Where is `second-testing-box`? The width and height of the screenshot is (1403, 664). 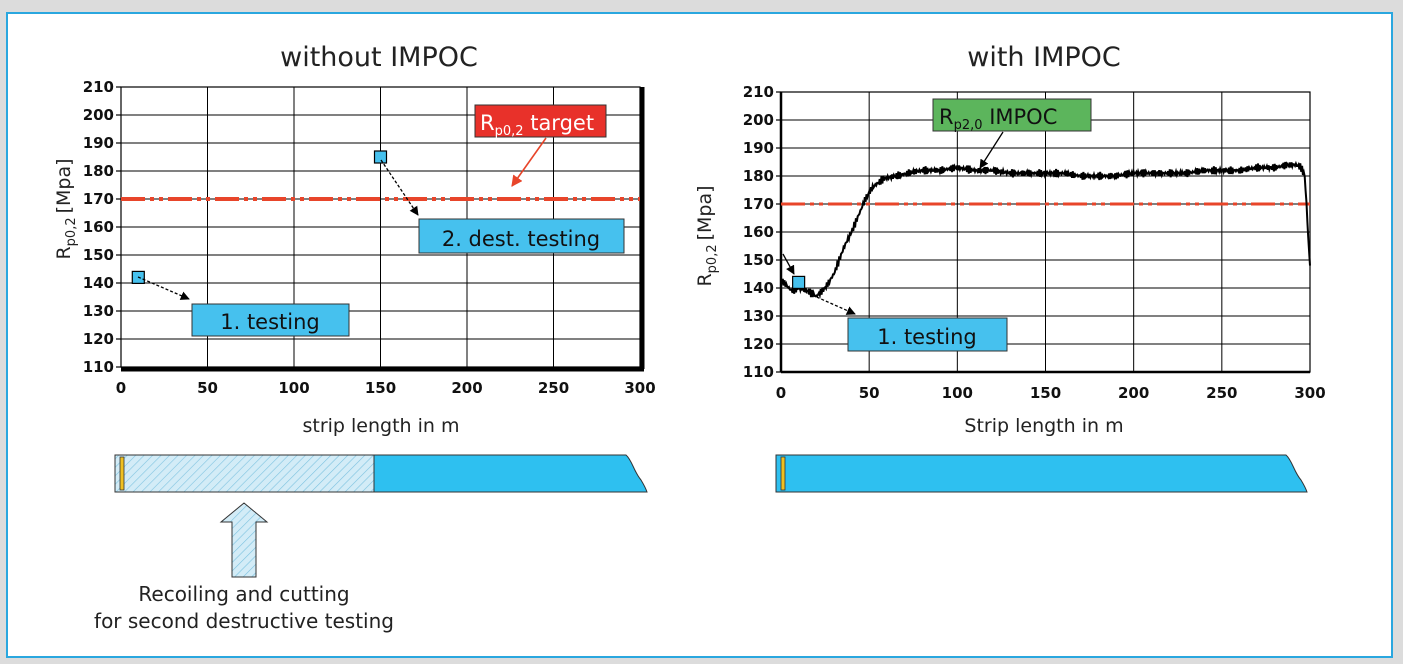
second-testing-box is located at coordinates (521, 236).